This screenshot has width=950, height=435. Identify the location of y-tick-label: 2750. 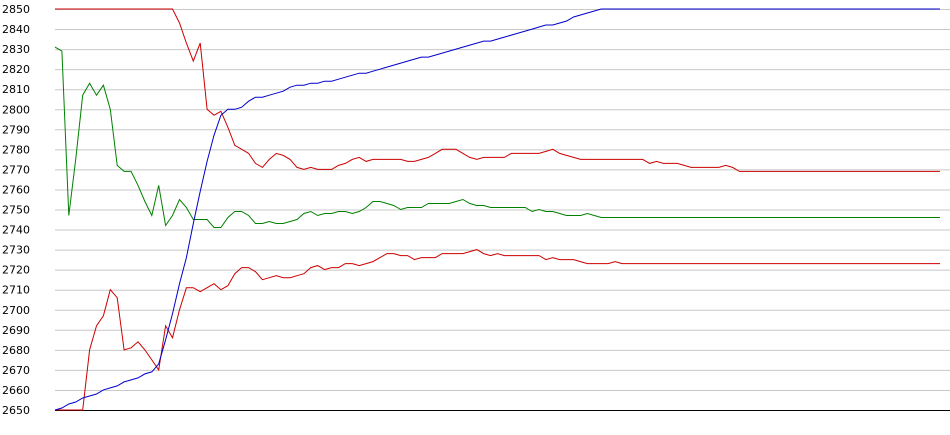
(16, 210).